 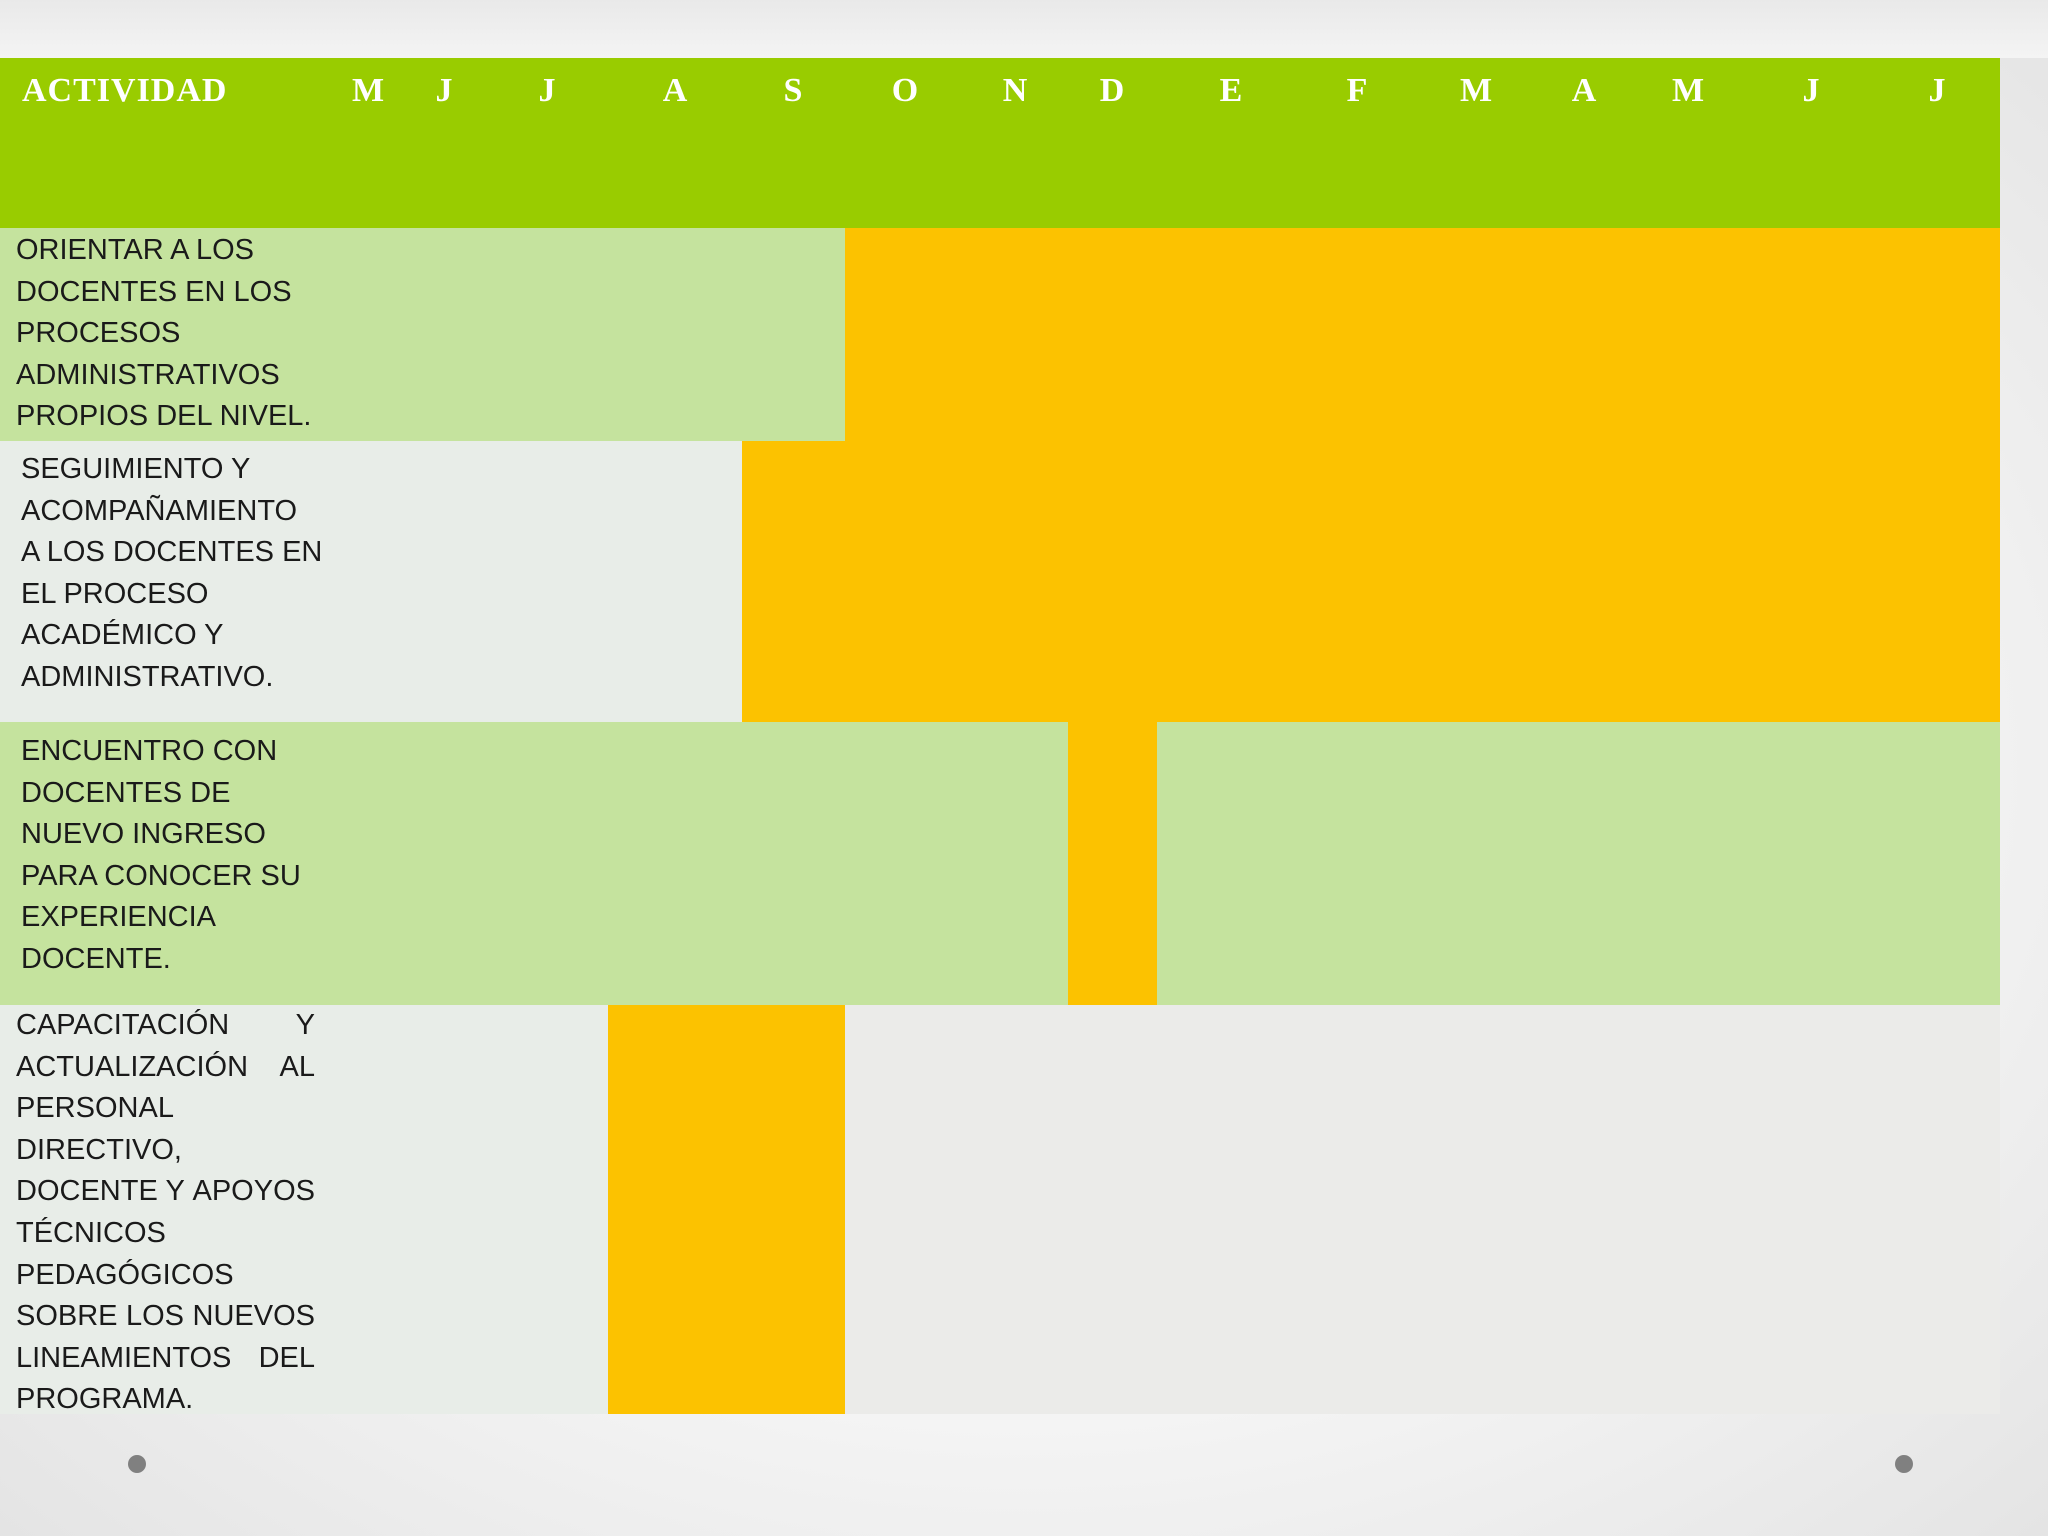 I want to click on activity-label-line: PROCESOS, so click(x=98, y=333).